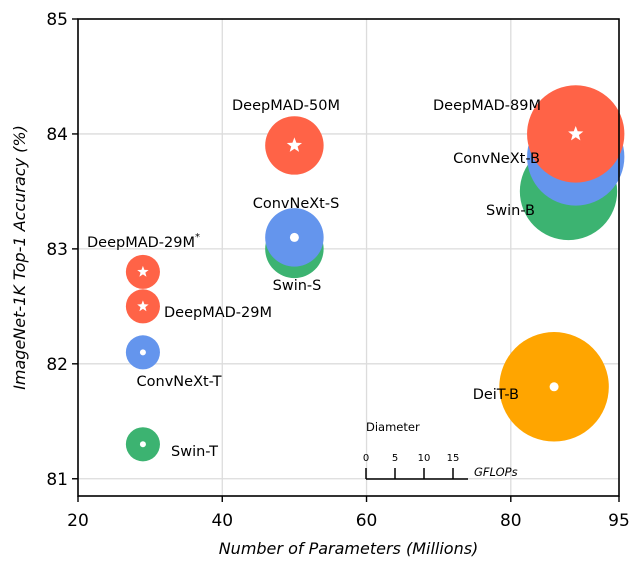 This screenshot has width=633, height=561. I want to click on legend-tick-label: 5, so click(395, 458).